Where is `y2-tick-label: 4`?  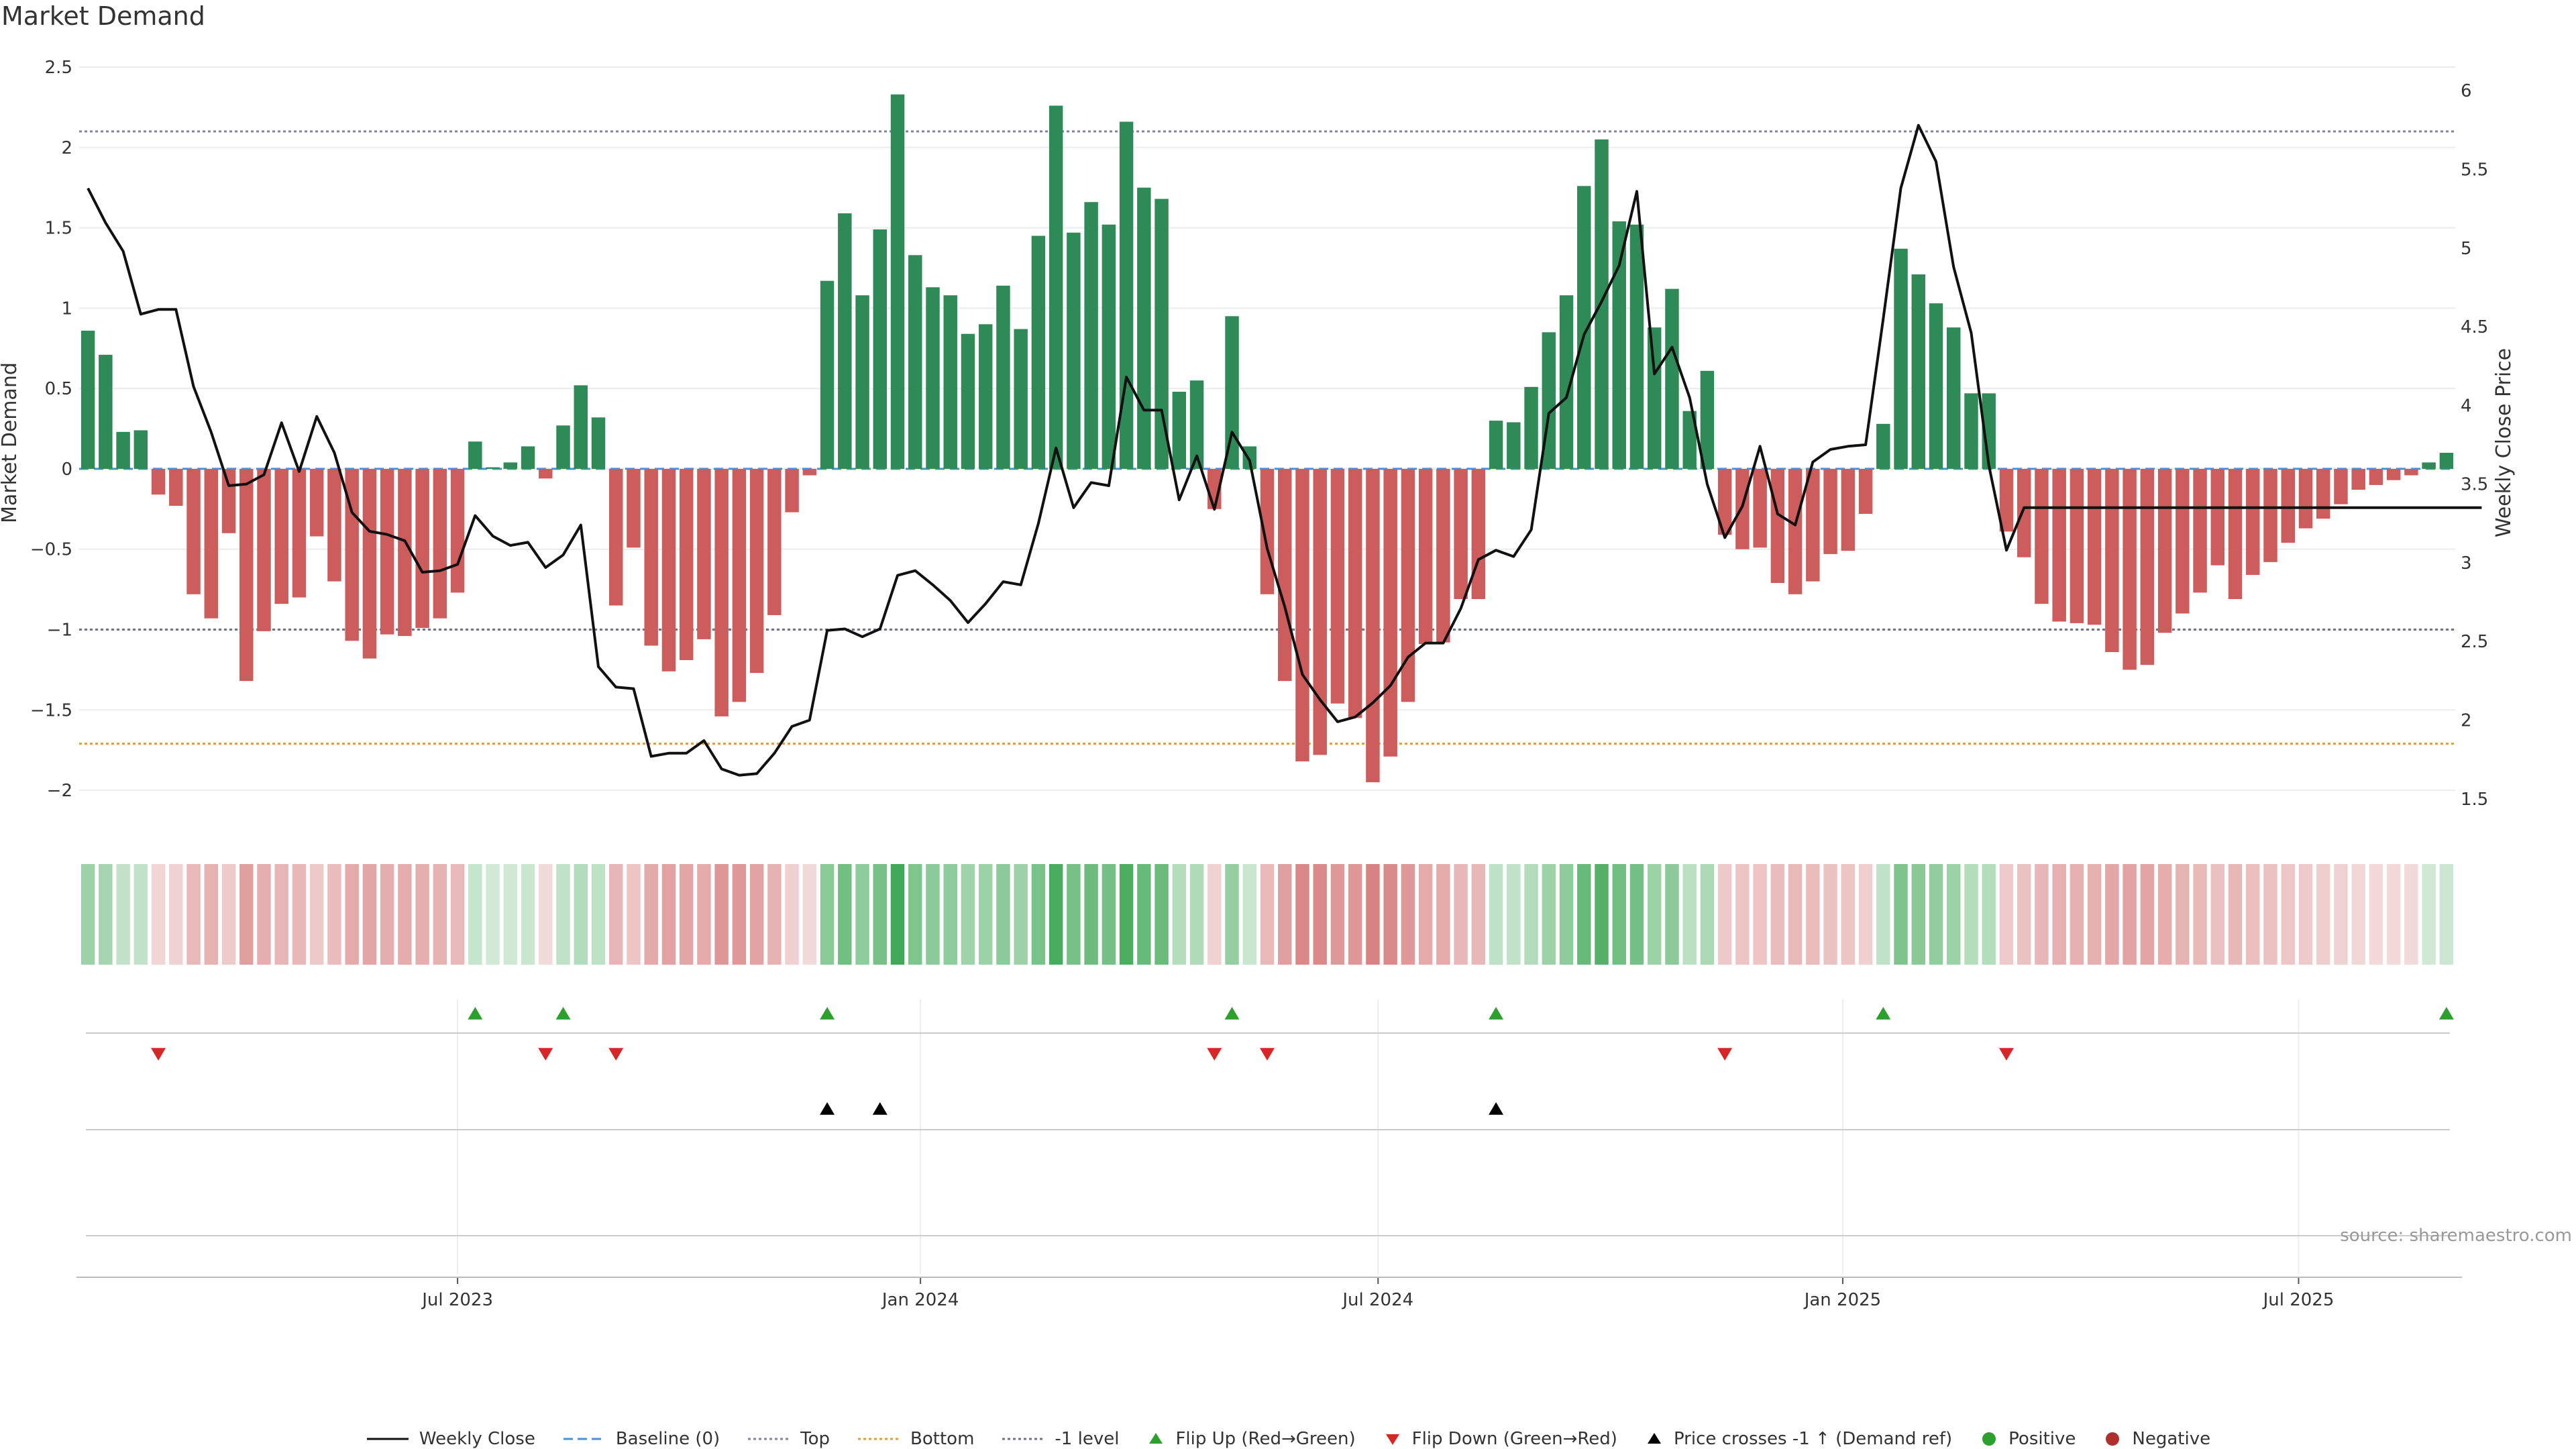 y2-tick-label: 4 is located at coordinates (2466, 406).